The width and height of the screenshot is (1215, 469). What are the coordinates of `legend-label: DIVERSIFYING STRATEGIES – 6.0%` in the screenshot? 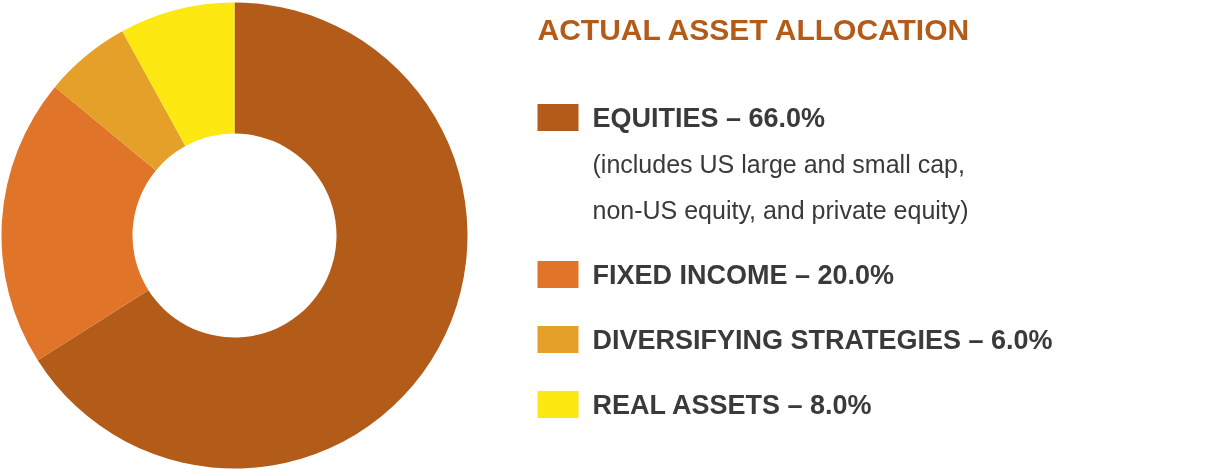 It's located at (822, 339).